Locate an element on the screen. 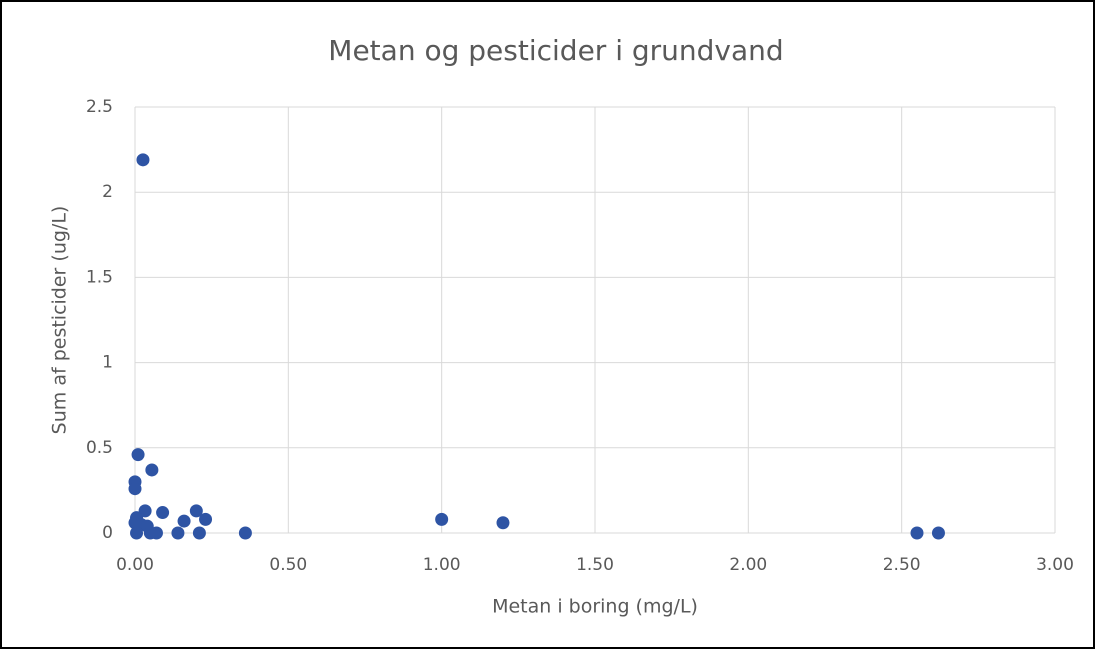  x-tick-label: 1.50 is located at coordinates (595, 565).